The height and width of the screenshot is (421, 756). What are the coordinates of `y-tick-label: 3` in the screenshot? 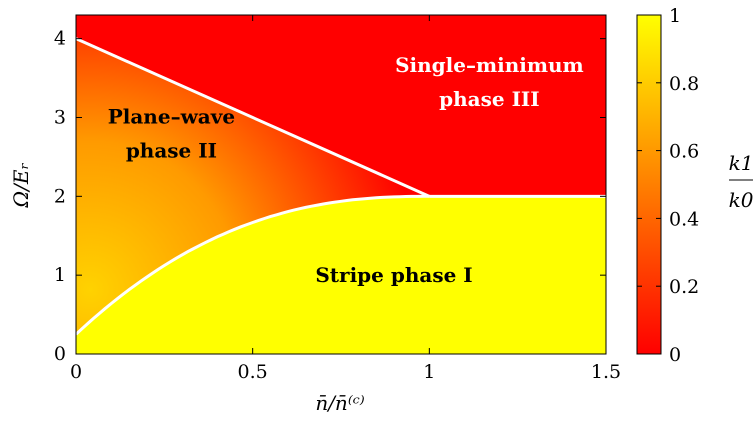 It's located at (60, 117).